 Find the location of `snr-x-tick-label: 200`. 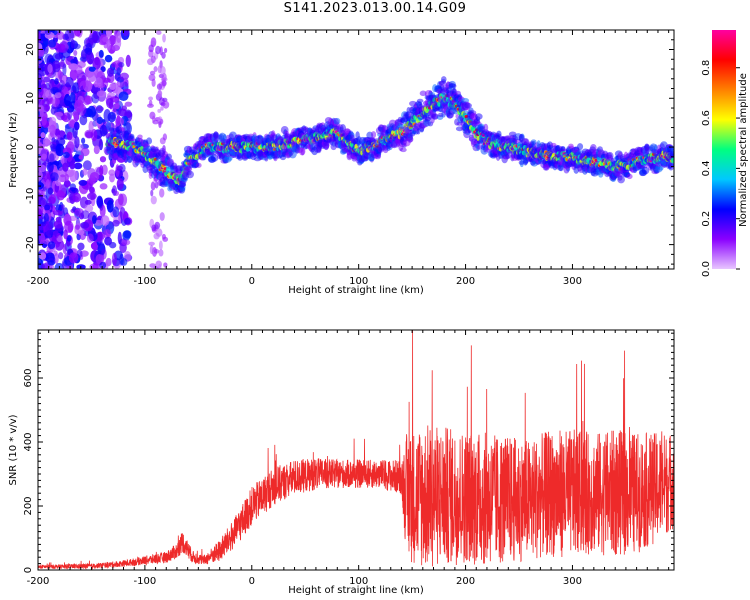

snr-x-tick-label: 200 is located at coordinates (465, 581).